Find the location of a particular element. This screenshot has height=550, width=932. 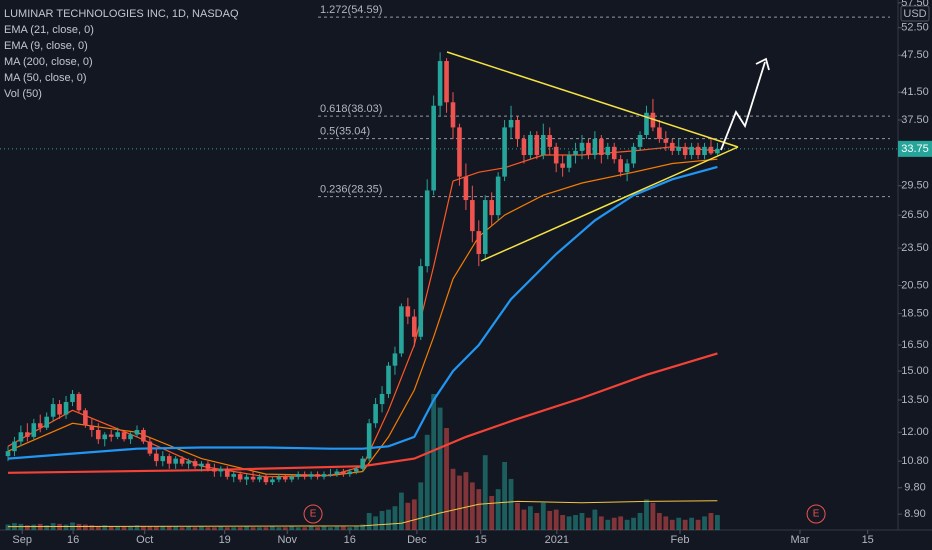

y-tick-label: 10.80 is located at coordinates (915, 461).